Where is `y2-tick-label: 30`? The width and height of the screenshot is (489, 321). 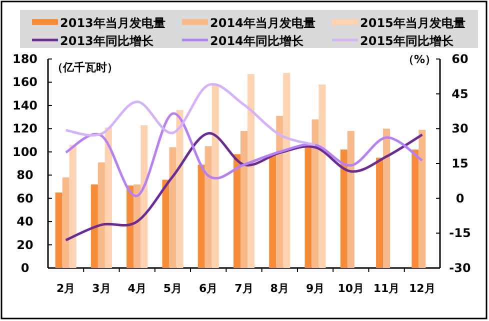 y2-tick-label: 30 is located at coordinates (460, 129).